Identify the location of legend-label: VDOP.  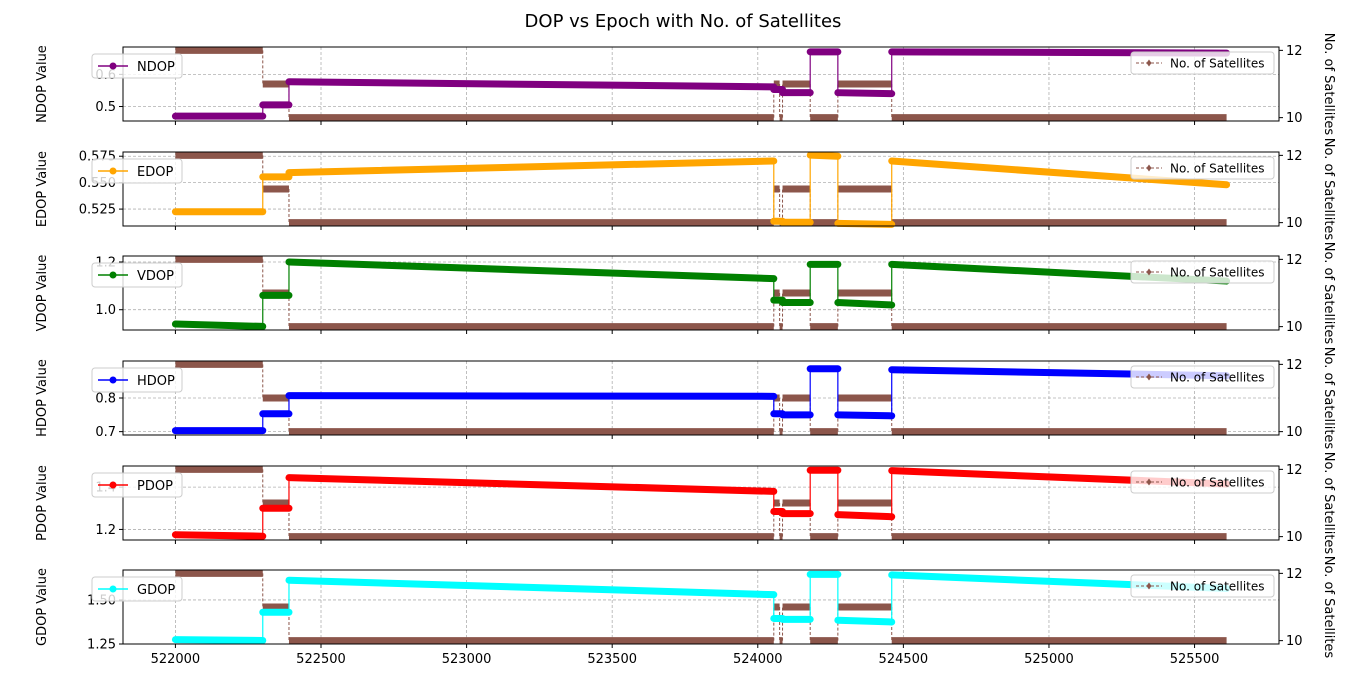
(155, 276).